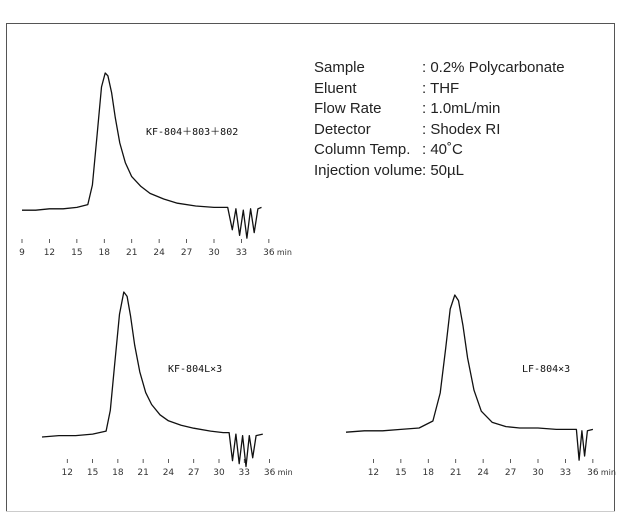 This screenshot has width=622, height=519. Describe the element at coordinates (461, 129) in the screenshot. I see `condition-value: : Shodex RI` at that location.